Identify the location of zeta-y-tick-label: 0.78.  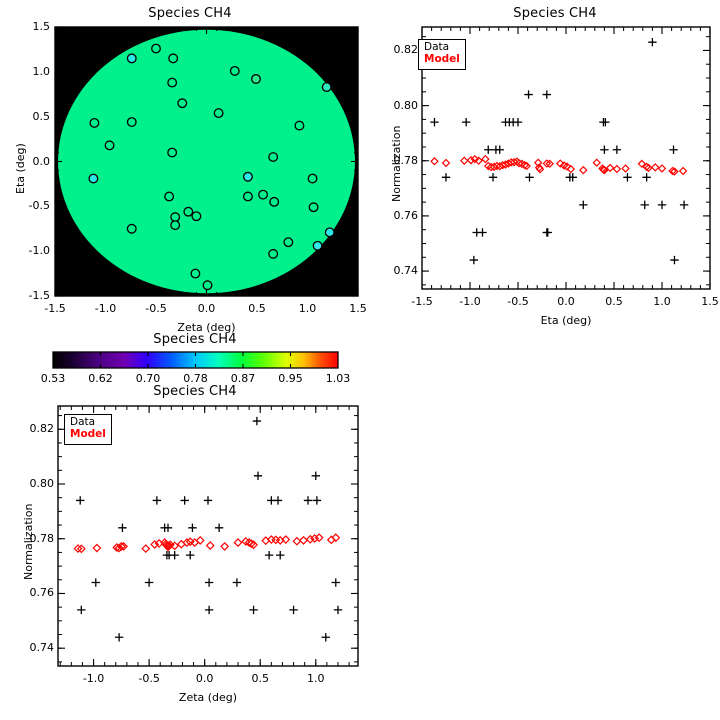
(42, 538).